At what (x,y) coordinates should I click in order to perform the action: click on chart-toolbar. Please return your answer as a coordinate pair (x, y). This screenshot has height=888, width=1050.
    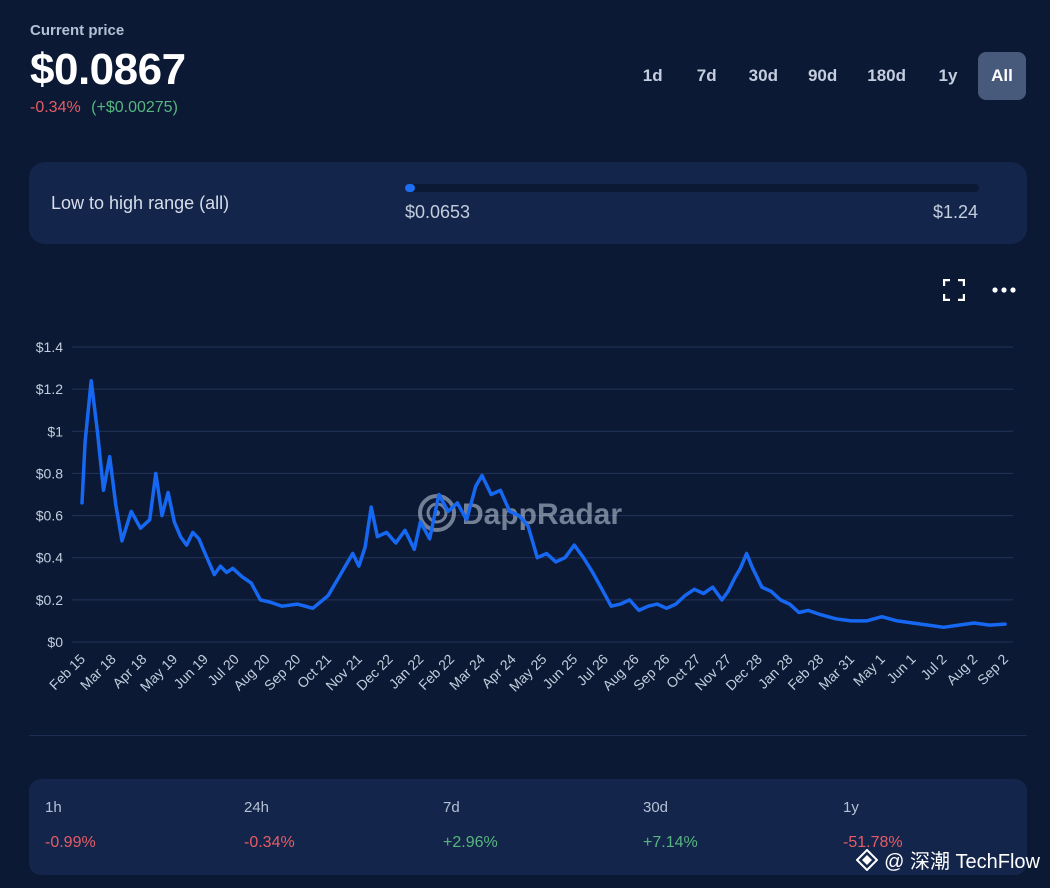
    Looking at the image, I should click on (979, 290).